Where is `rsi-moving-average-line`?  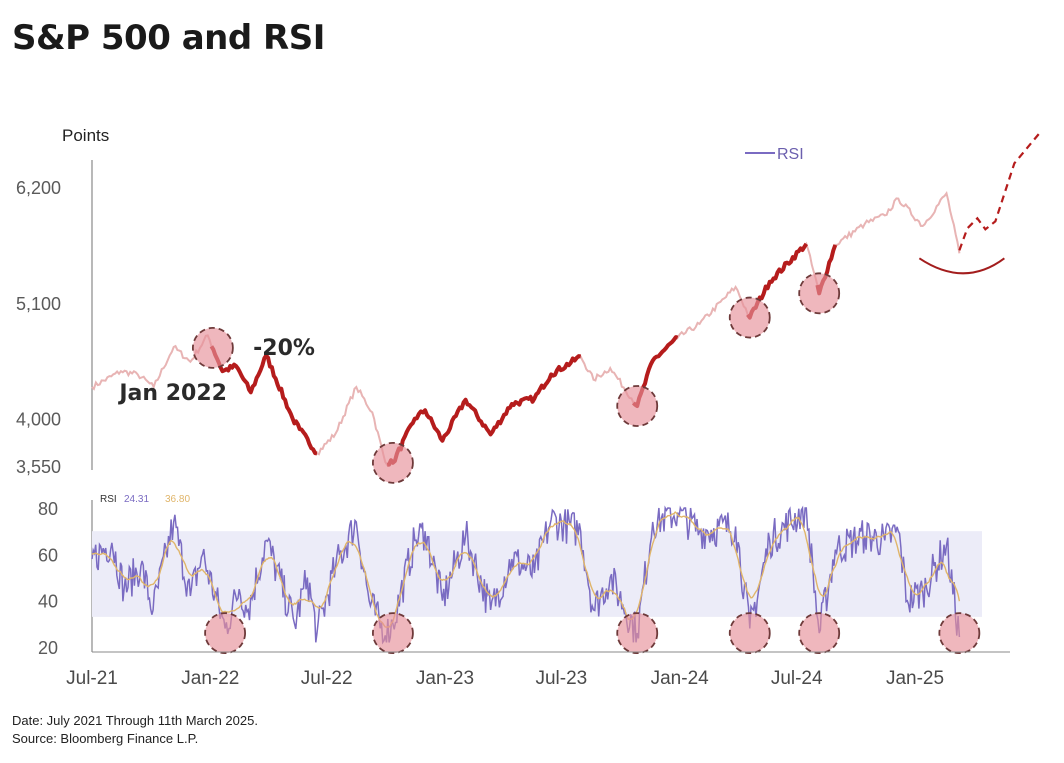 rsi-moving-average-line is located at coordinates (526, 570).